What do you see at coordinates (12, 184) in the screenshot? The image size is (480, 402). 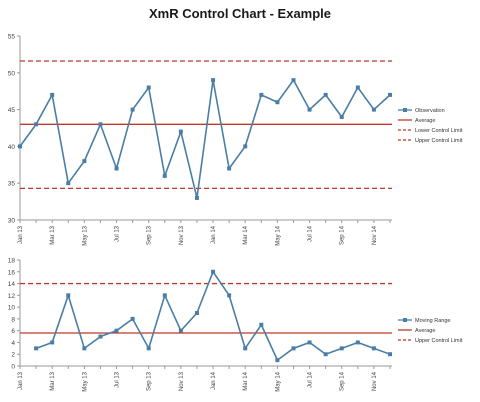 I see `y-tick-label: 35` at bounding box center [12, 184].